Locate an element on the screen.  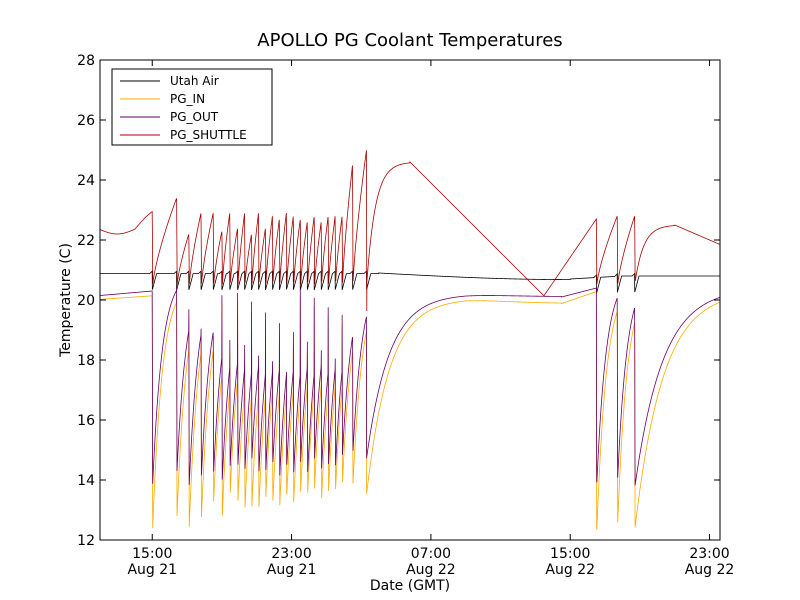
x-axis-label: Date (GMT) is located at coordinates (410, 586).